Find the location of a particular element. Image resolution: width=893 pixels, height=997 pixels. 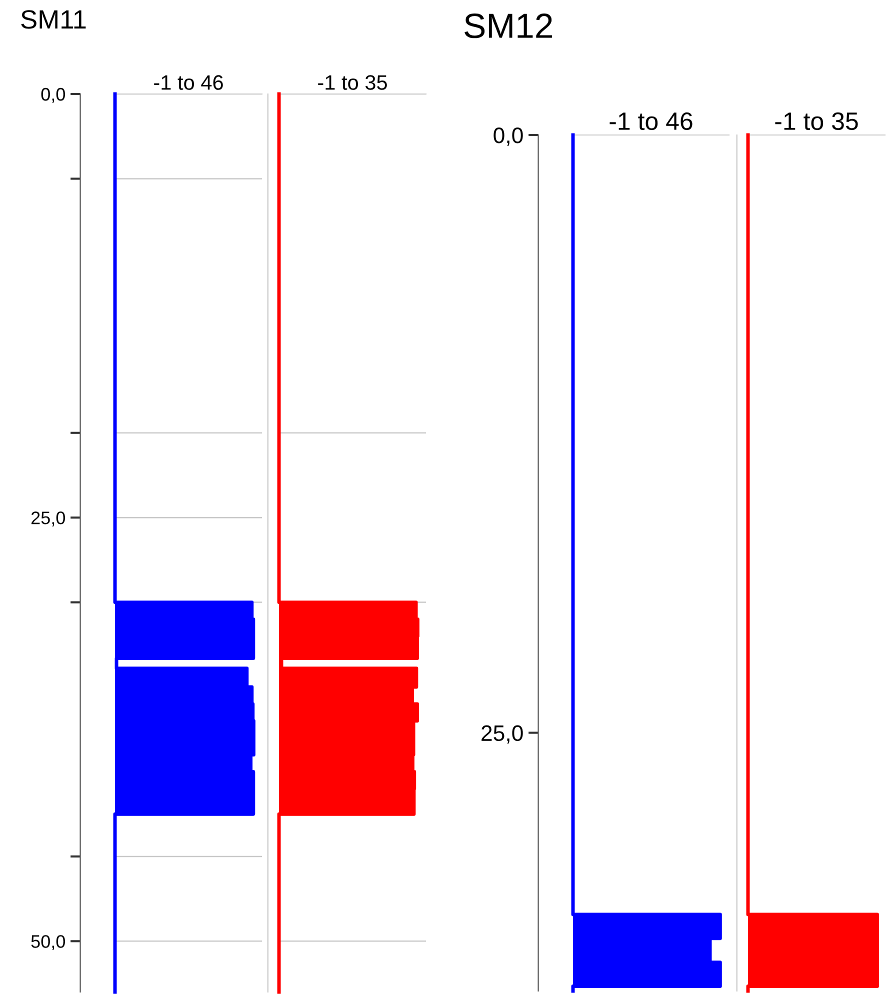

y-tick-label: 50,0 is located at coordinates (48, 942).